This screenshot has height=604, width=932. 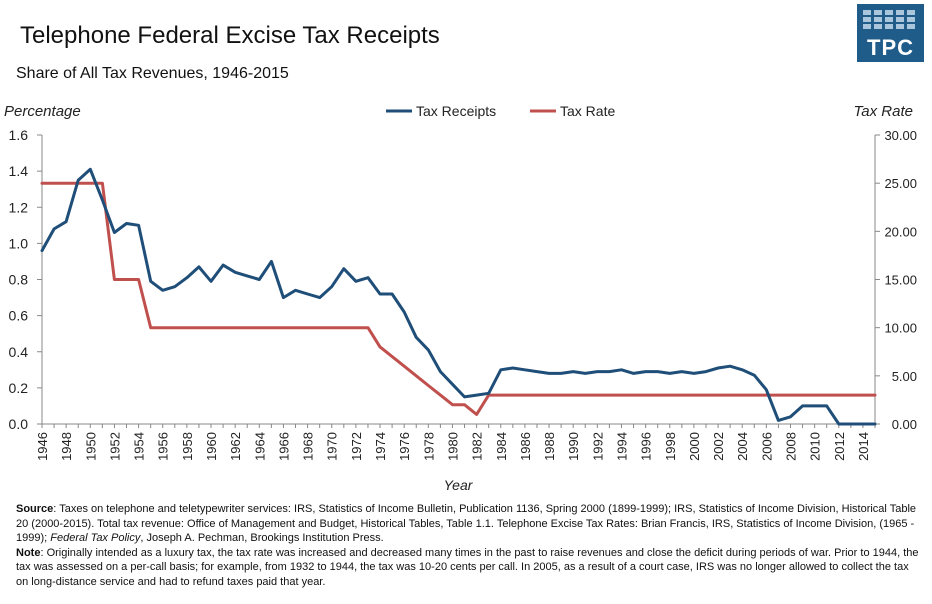 I want to click on y-right-axis-title: Tax Rate, so click(x=883, y=111).